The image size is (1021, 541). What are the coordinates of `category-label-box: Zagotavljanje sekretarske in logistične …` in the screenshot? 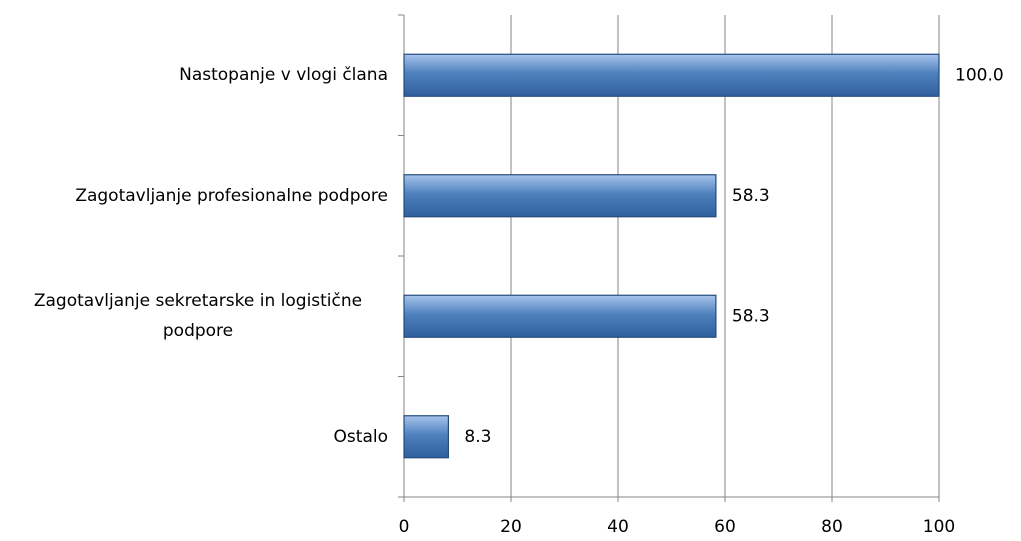 It's located at (194, 316).